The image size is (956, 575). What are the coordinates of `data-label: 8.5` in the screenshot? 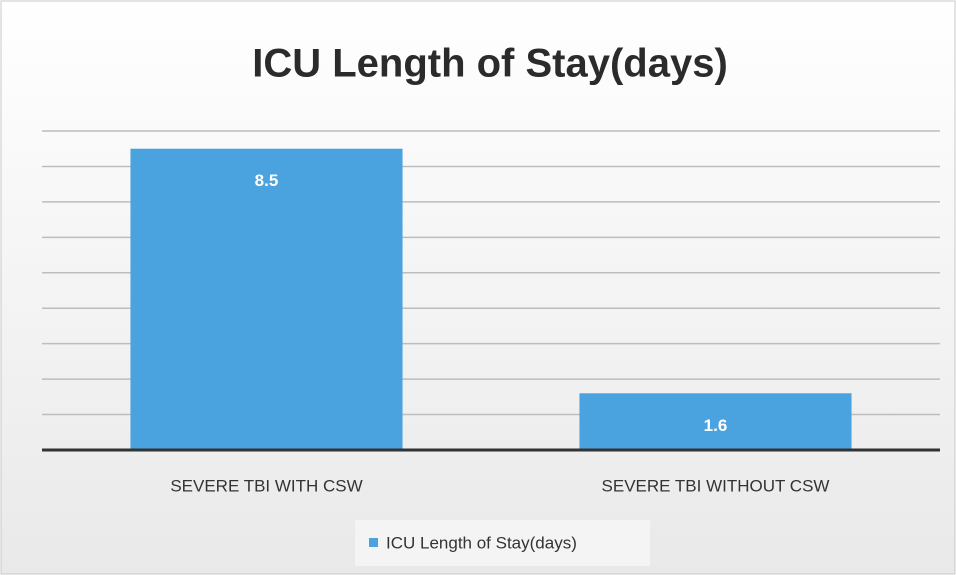 It's located at (267, 180).